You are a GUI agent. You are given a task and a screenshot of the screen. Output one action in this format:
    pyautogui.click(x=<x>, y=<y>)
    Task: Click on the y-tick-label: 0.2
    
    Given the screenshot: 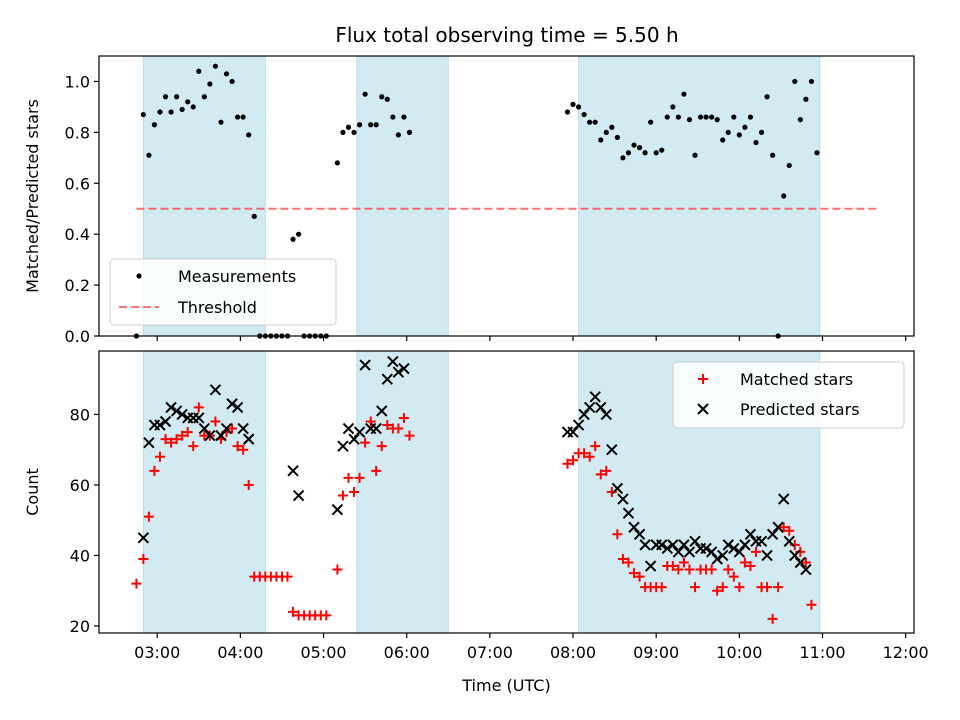 What is the action you would take?
    pyautogui.click(x=77, y=285)
    